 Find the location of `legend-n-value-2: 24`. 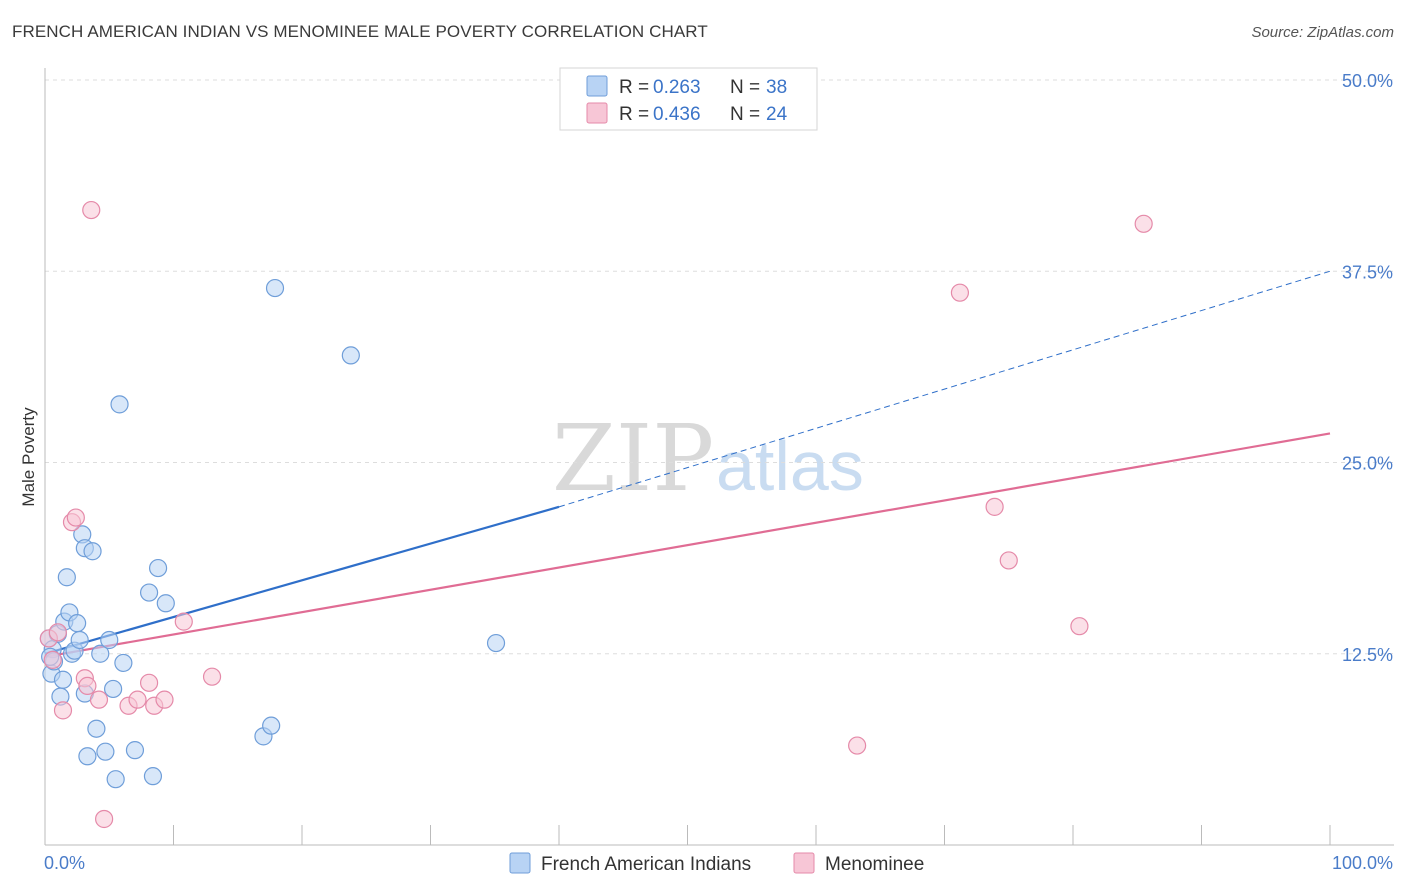

legend-n-value-2: 24 is located at coordinates (777, 114).